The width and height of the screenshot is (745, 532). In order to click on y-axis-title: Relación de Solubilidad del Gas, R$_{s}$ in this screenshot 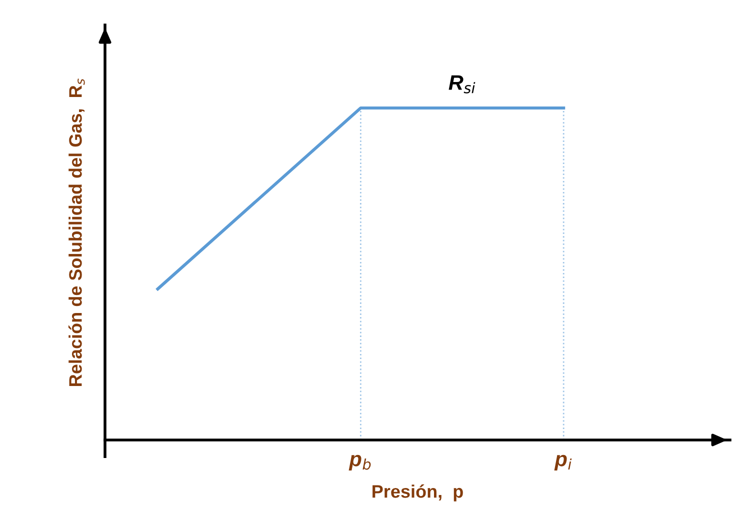, I will do `click(76, 232)`.